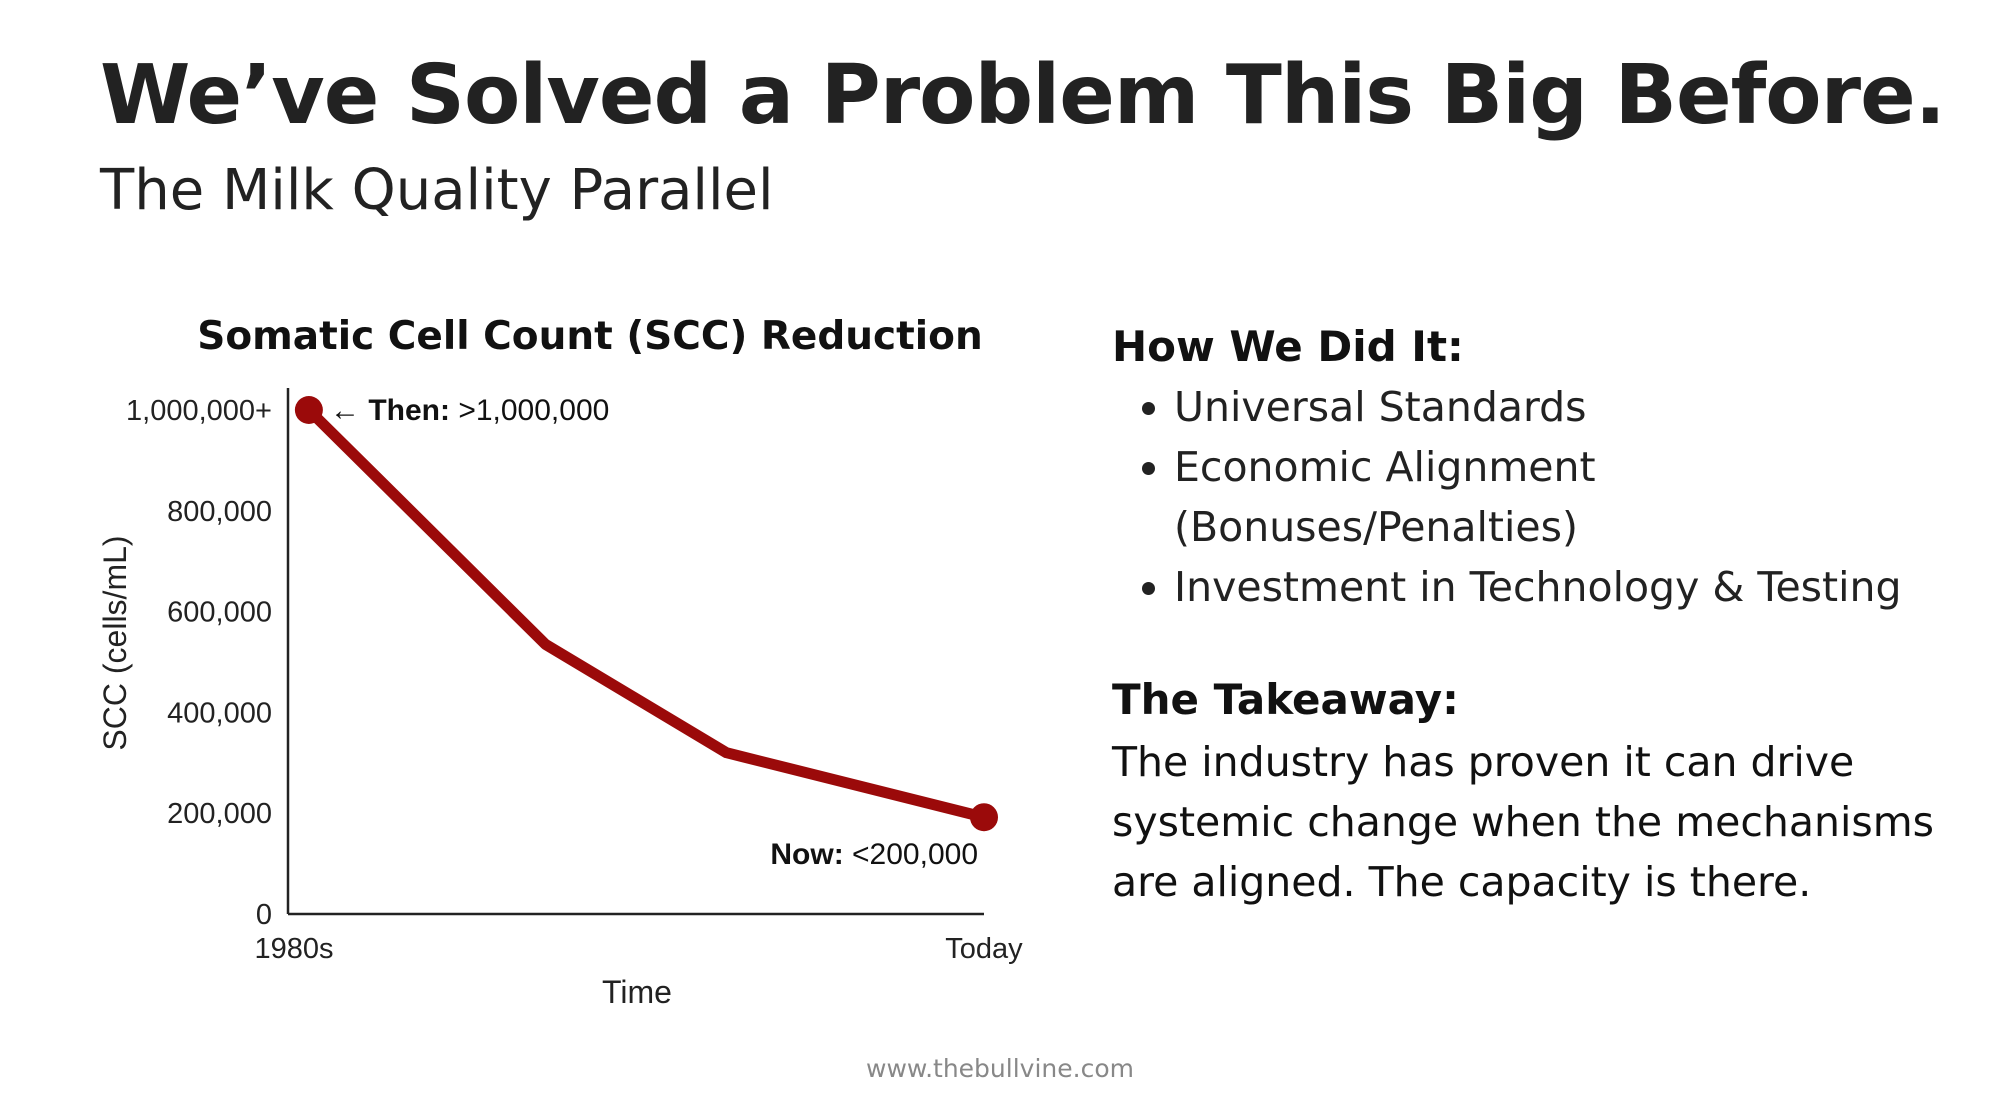 The height and width of the screenshot is (1116, 2000). Describe the element at coordinates (199, 411) in the screenshot. I see `y-tick-label: 1,000,000+` at that location.